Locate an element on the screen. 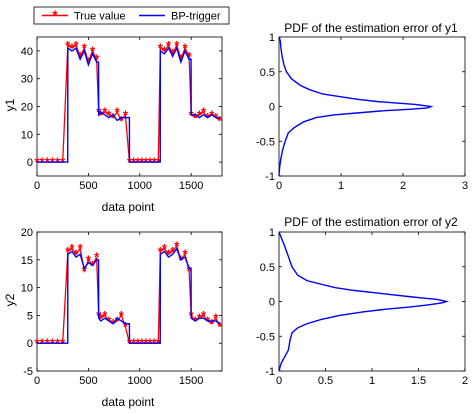 The width and height of the screenshot is (474, 413). legend: * True value BP-trigger is located at coordinates (131, 15).